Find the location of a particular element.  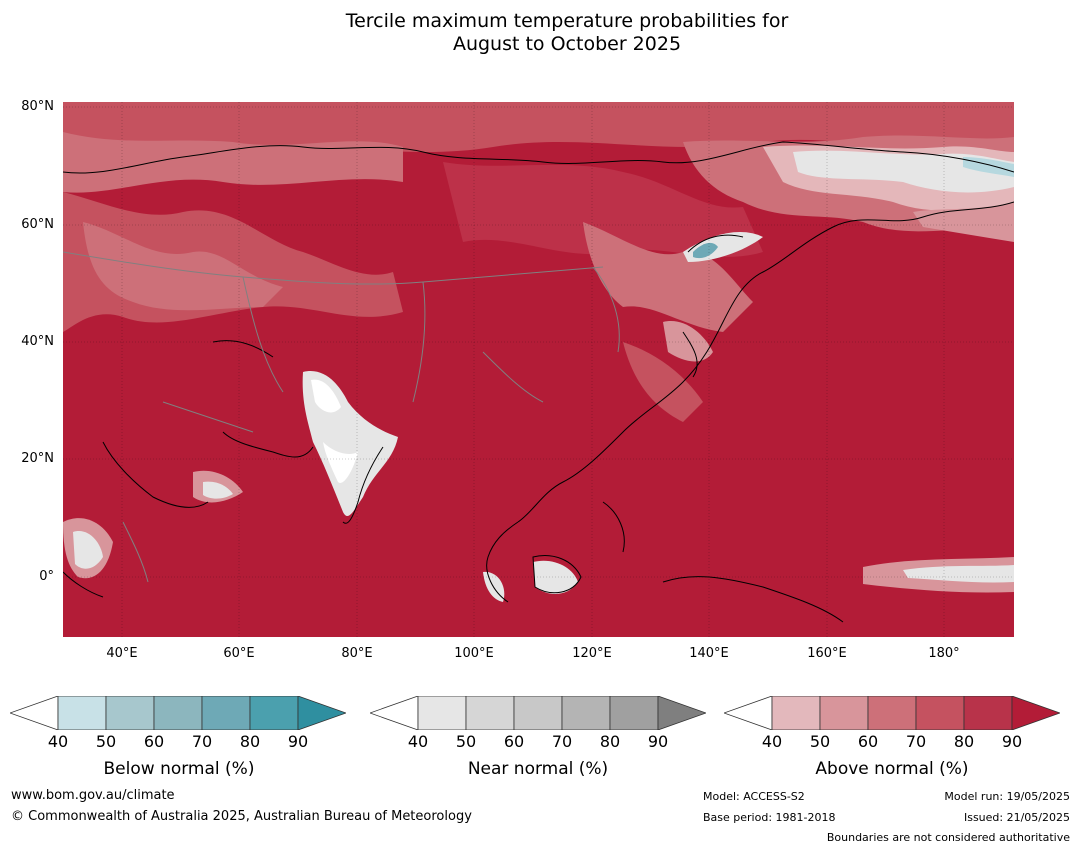

lat-label-80n: 80°N is located at coordinates (37, 106).